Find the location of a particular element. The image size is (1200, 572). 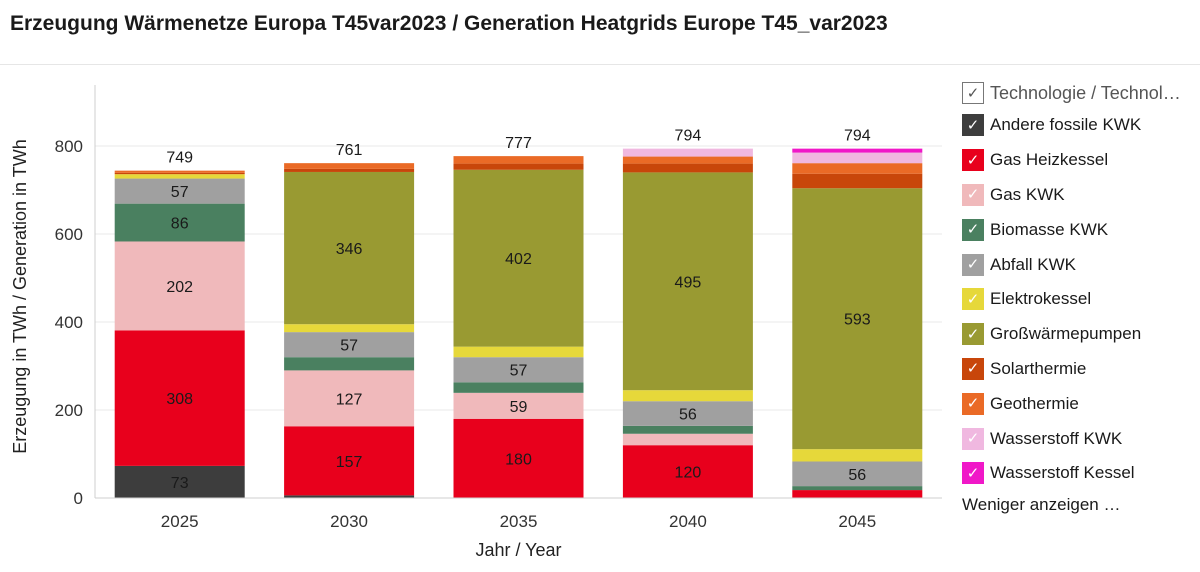

legend-item: ✓ Wasserstoff Kessel is located at coordinates (1081, 473).